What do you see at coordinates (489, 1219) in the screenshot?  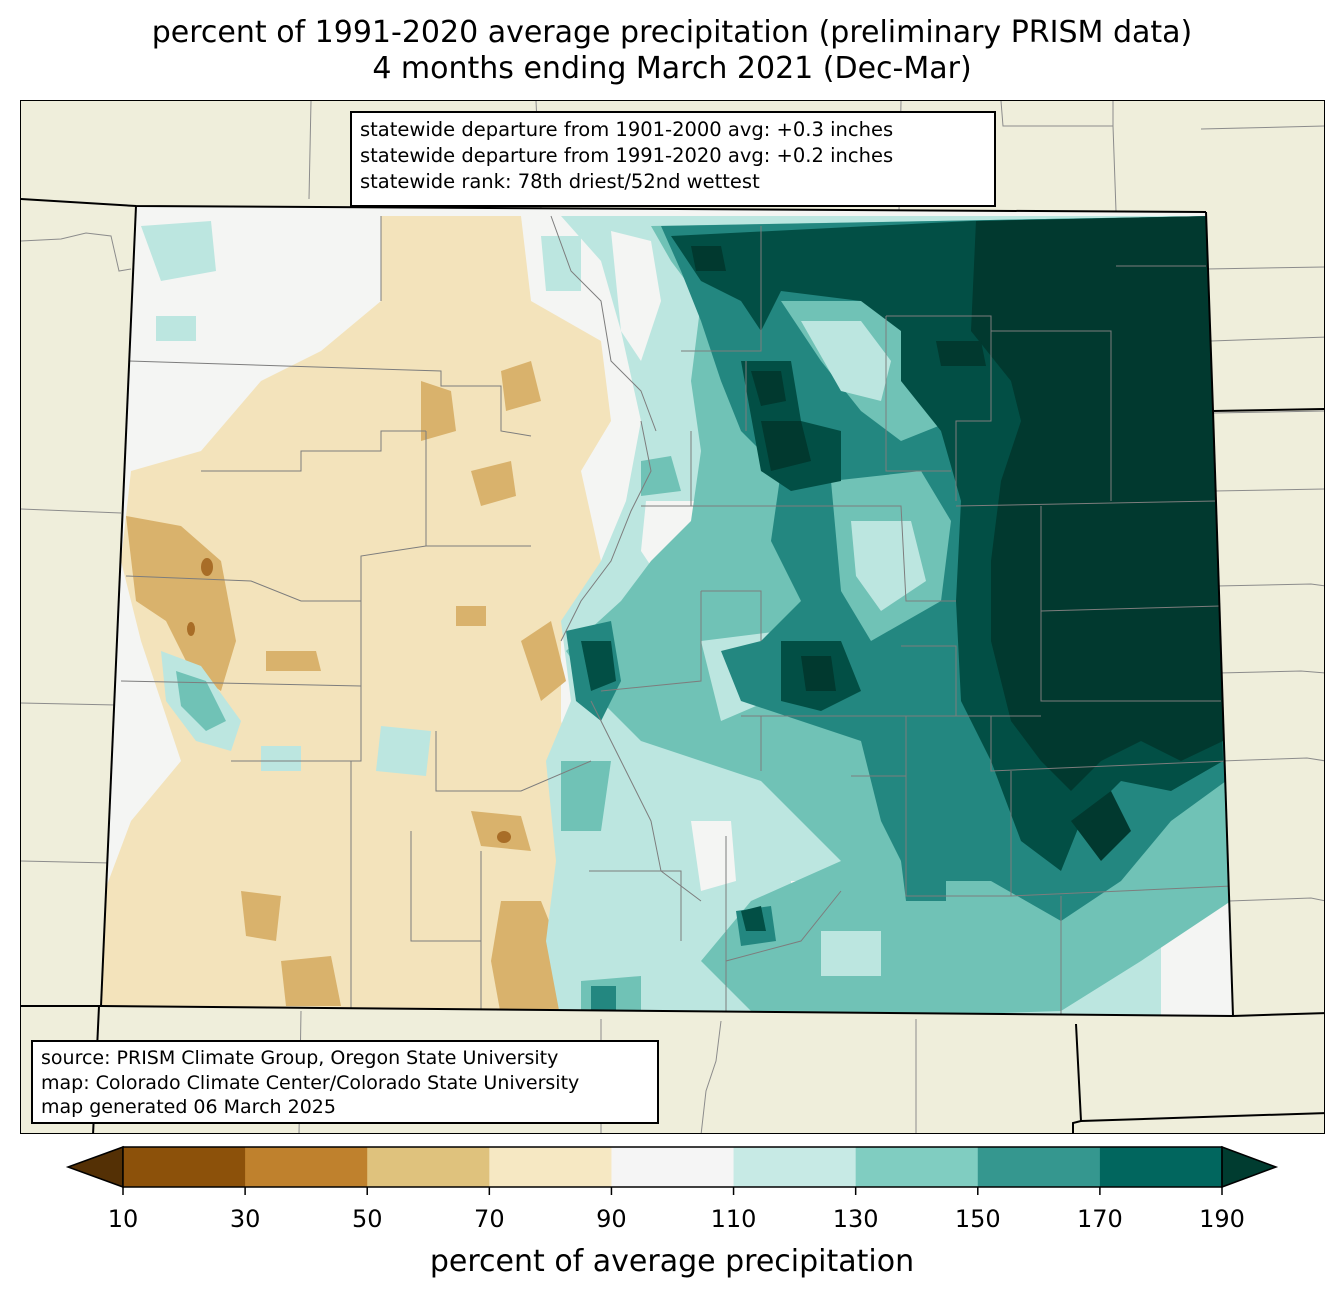 I see `colorbar-tick-label: 70` at bounding box center [489, 1219].